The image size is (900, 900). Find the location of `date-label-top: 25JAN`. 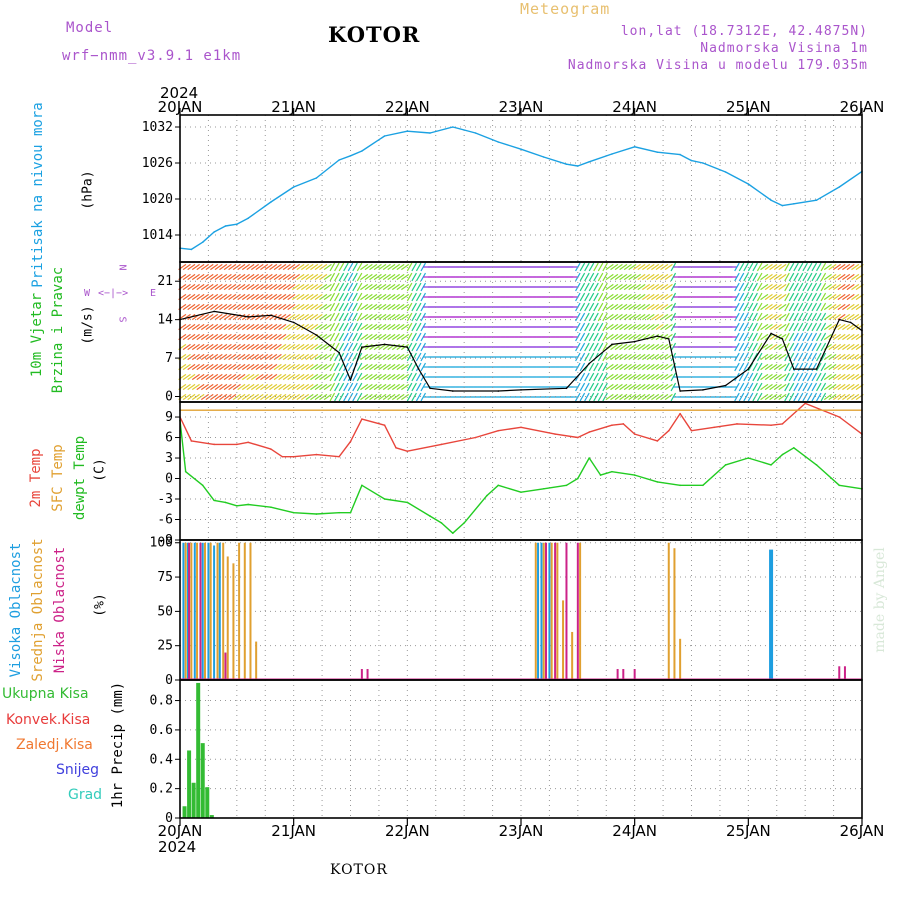

date-label-top: 25JAN is located at coordinates (748, 107).